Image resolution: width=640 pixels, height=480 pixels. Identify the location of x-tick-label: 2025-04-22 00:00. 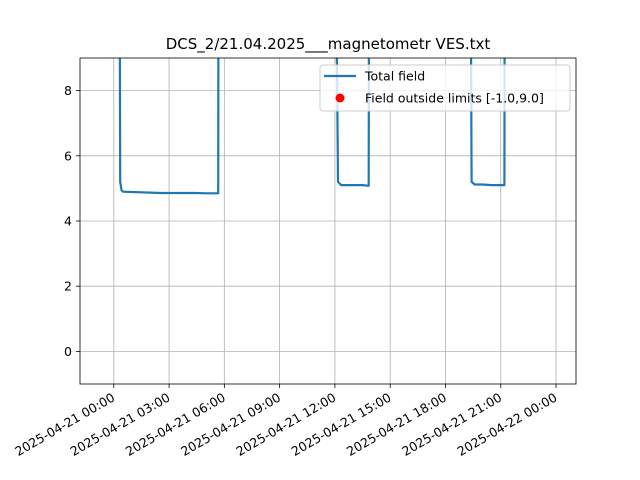
(506, 424).